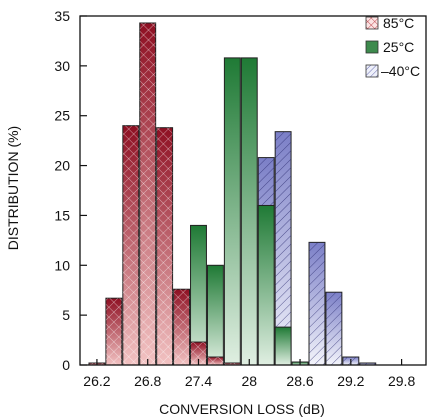  What do you see at coordinates (400, 71) in the screenshot?
I see `legend-label-minus40c: –40°C` at bounding box center [400, 71].